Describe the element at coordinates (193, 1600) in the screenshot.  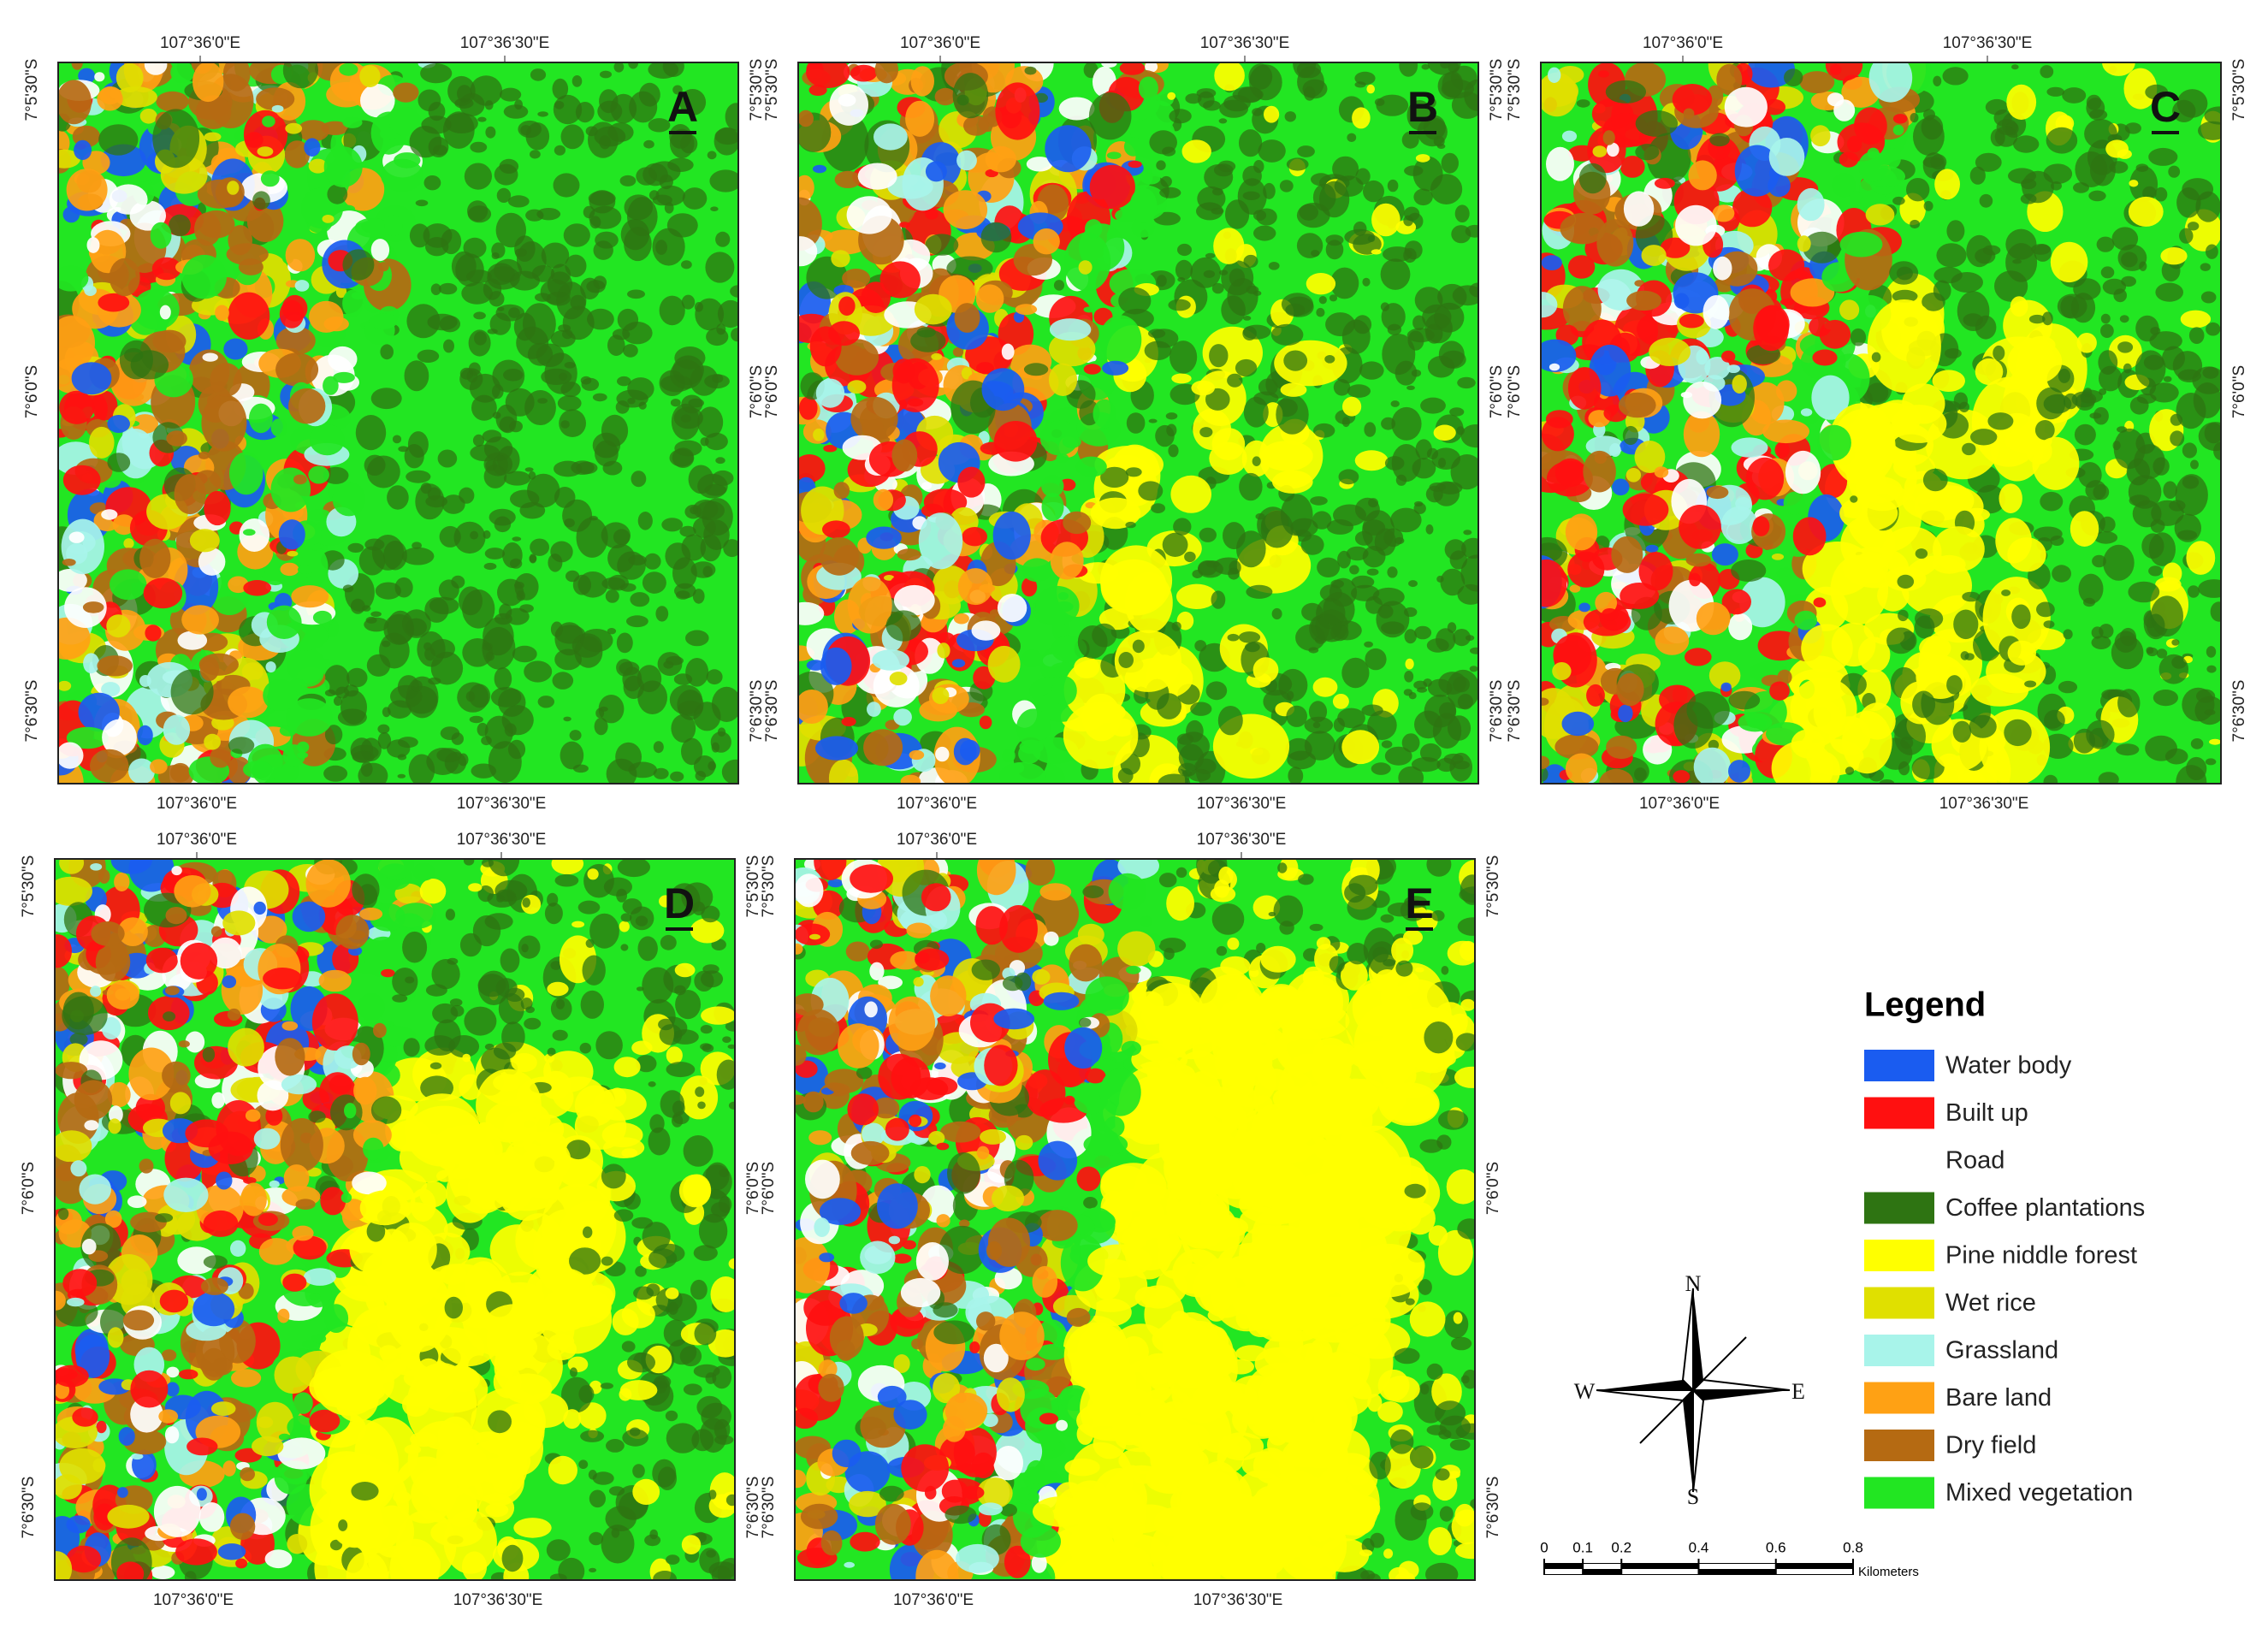
I see `lon-label-bottom: 107°36'0"E` at that location.